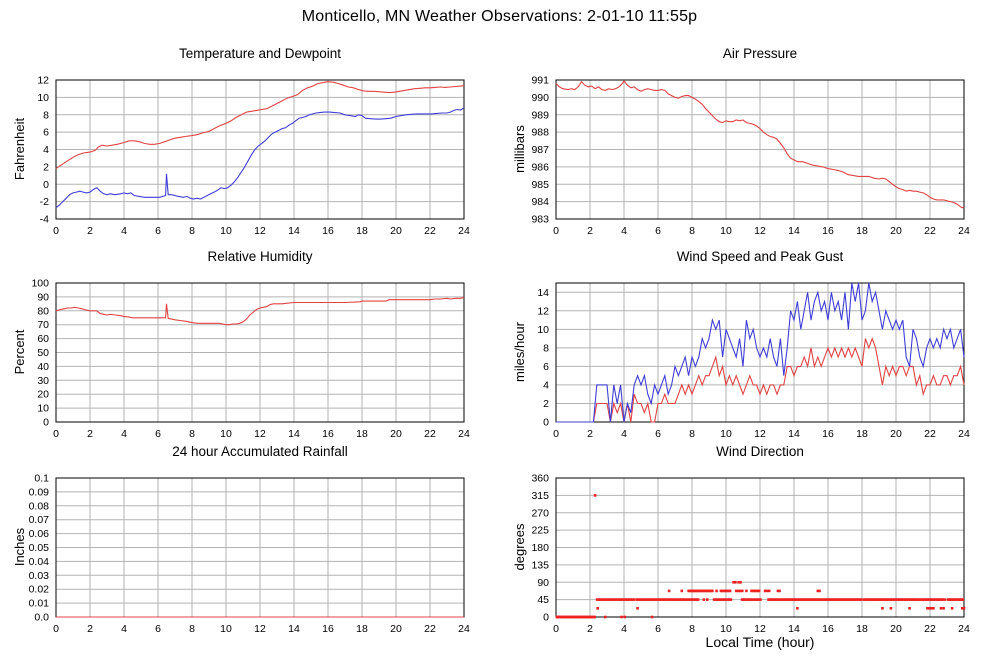 The height and width of the screenshot is (659, 999). Describe the element at coordinates (260, 311) in the screenshot. I see `series-humidity` at that location.